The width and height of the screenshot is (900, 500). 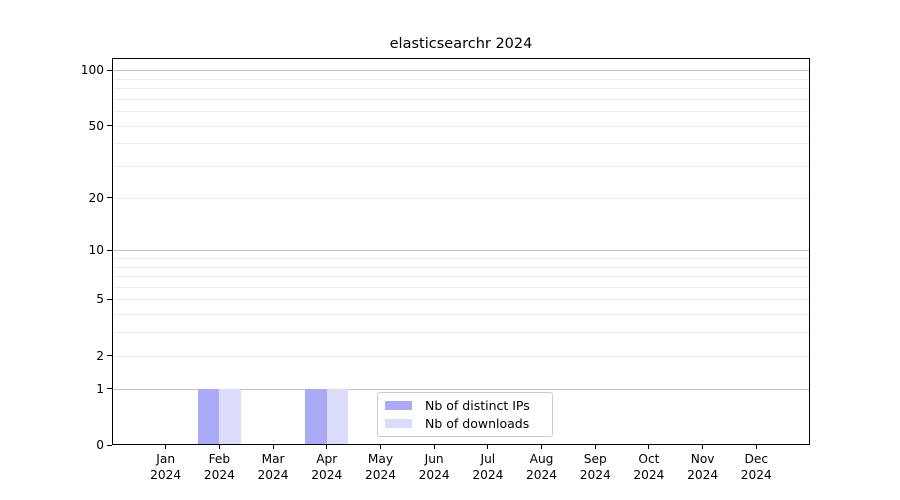 I want to click on x-tick-nov, so click(x=703, y=447).